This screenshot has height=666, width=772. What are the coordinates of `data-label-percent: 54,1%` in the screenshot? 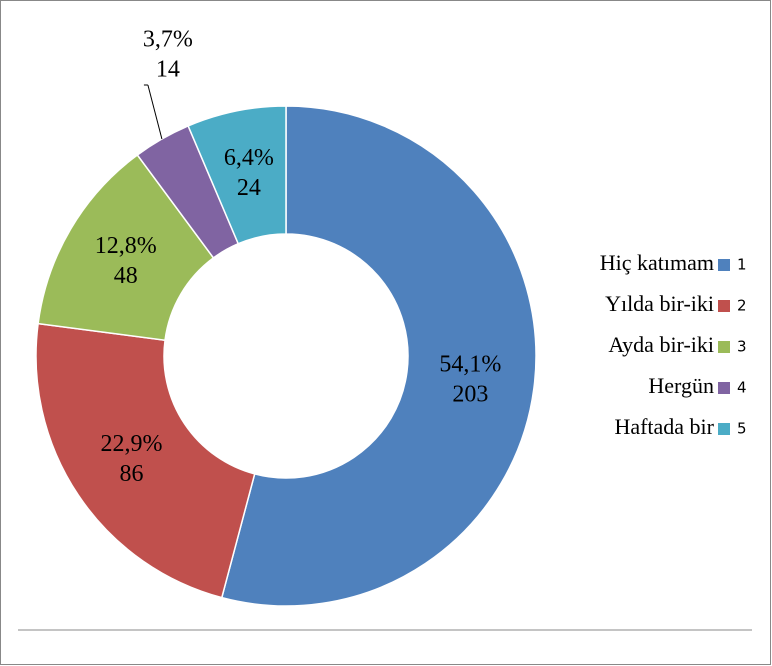 It's located at (470, 365).